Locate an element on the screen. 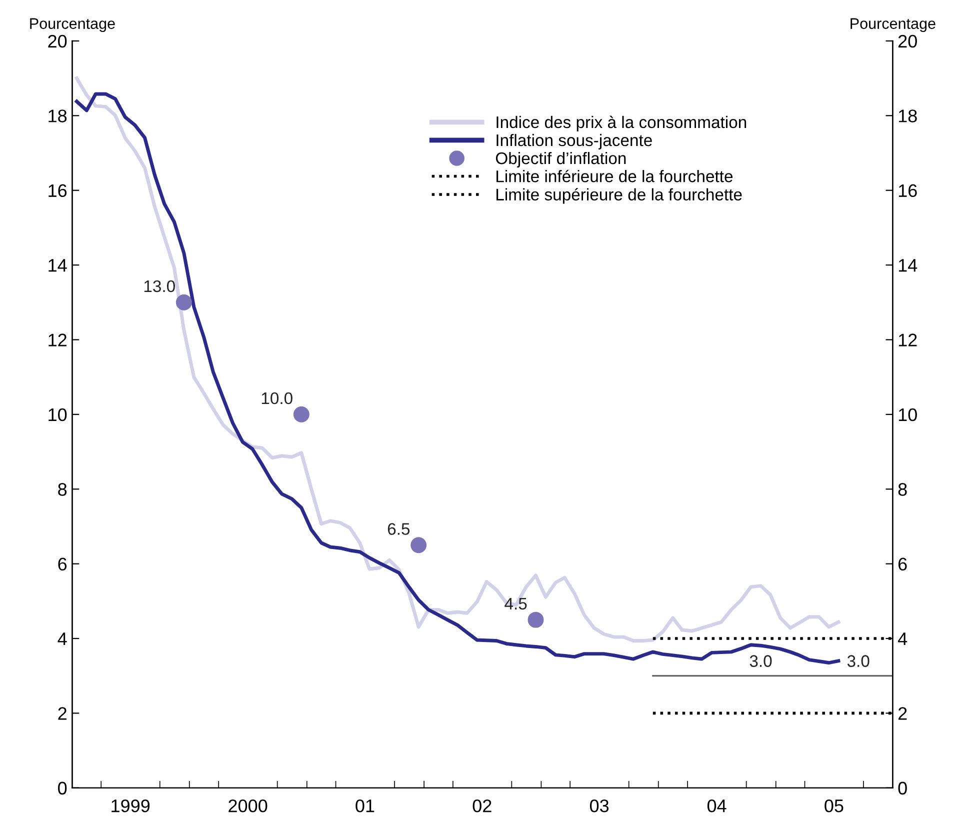 The height and width of the screenshot is (819, 963). y-tick-label: 12 is located at coordinates (57, 340).